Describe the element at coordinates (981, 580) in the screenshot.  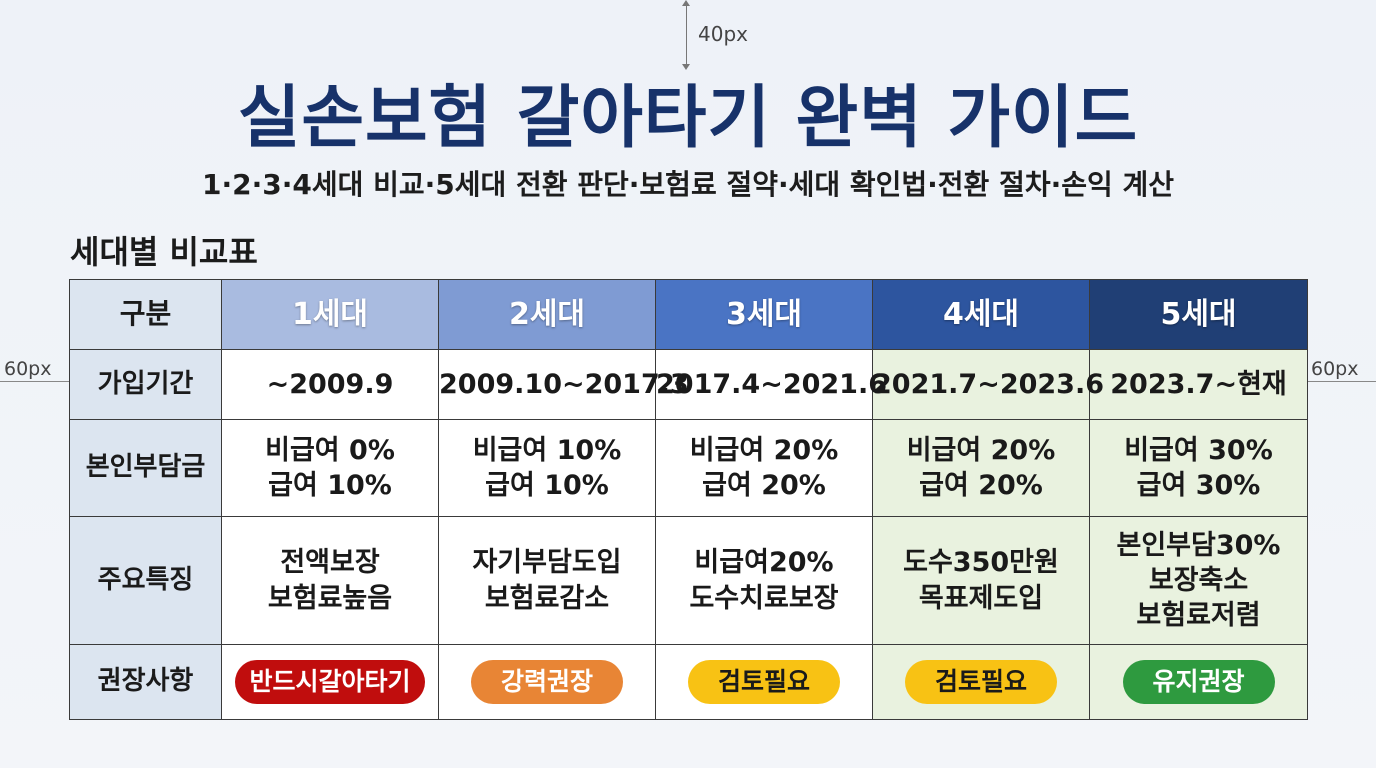
I see `features-cell-4: 도수350만원 목표제도입` at that location.